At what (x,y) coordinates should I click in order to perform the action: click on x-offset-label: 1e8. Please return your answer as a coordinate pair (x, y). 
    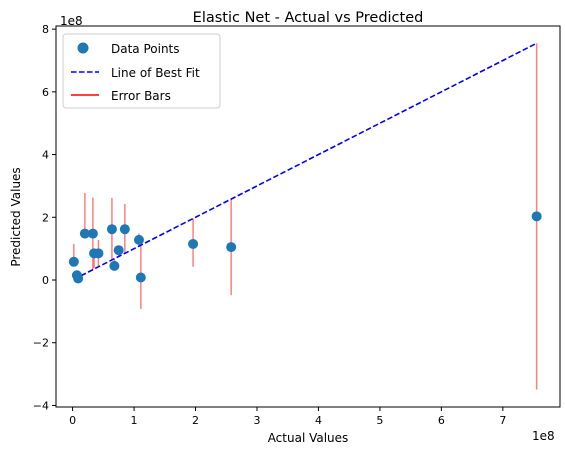
    Looking at the image, I should click on (543, 436).